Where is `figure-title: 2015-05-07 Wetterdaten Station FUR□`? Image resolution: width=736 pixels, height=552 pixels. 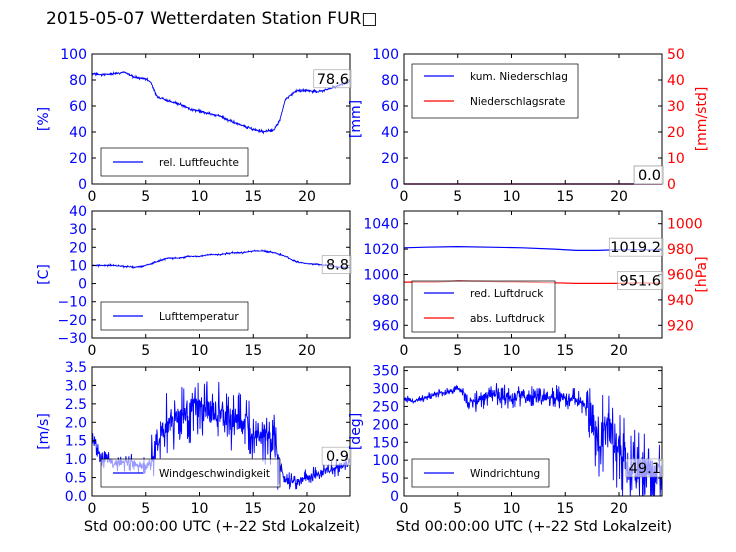 figure-title: 2015-05-07 Wetterdaten Station FUR□ is located at coordinates (212, 19).